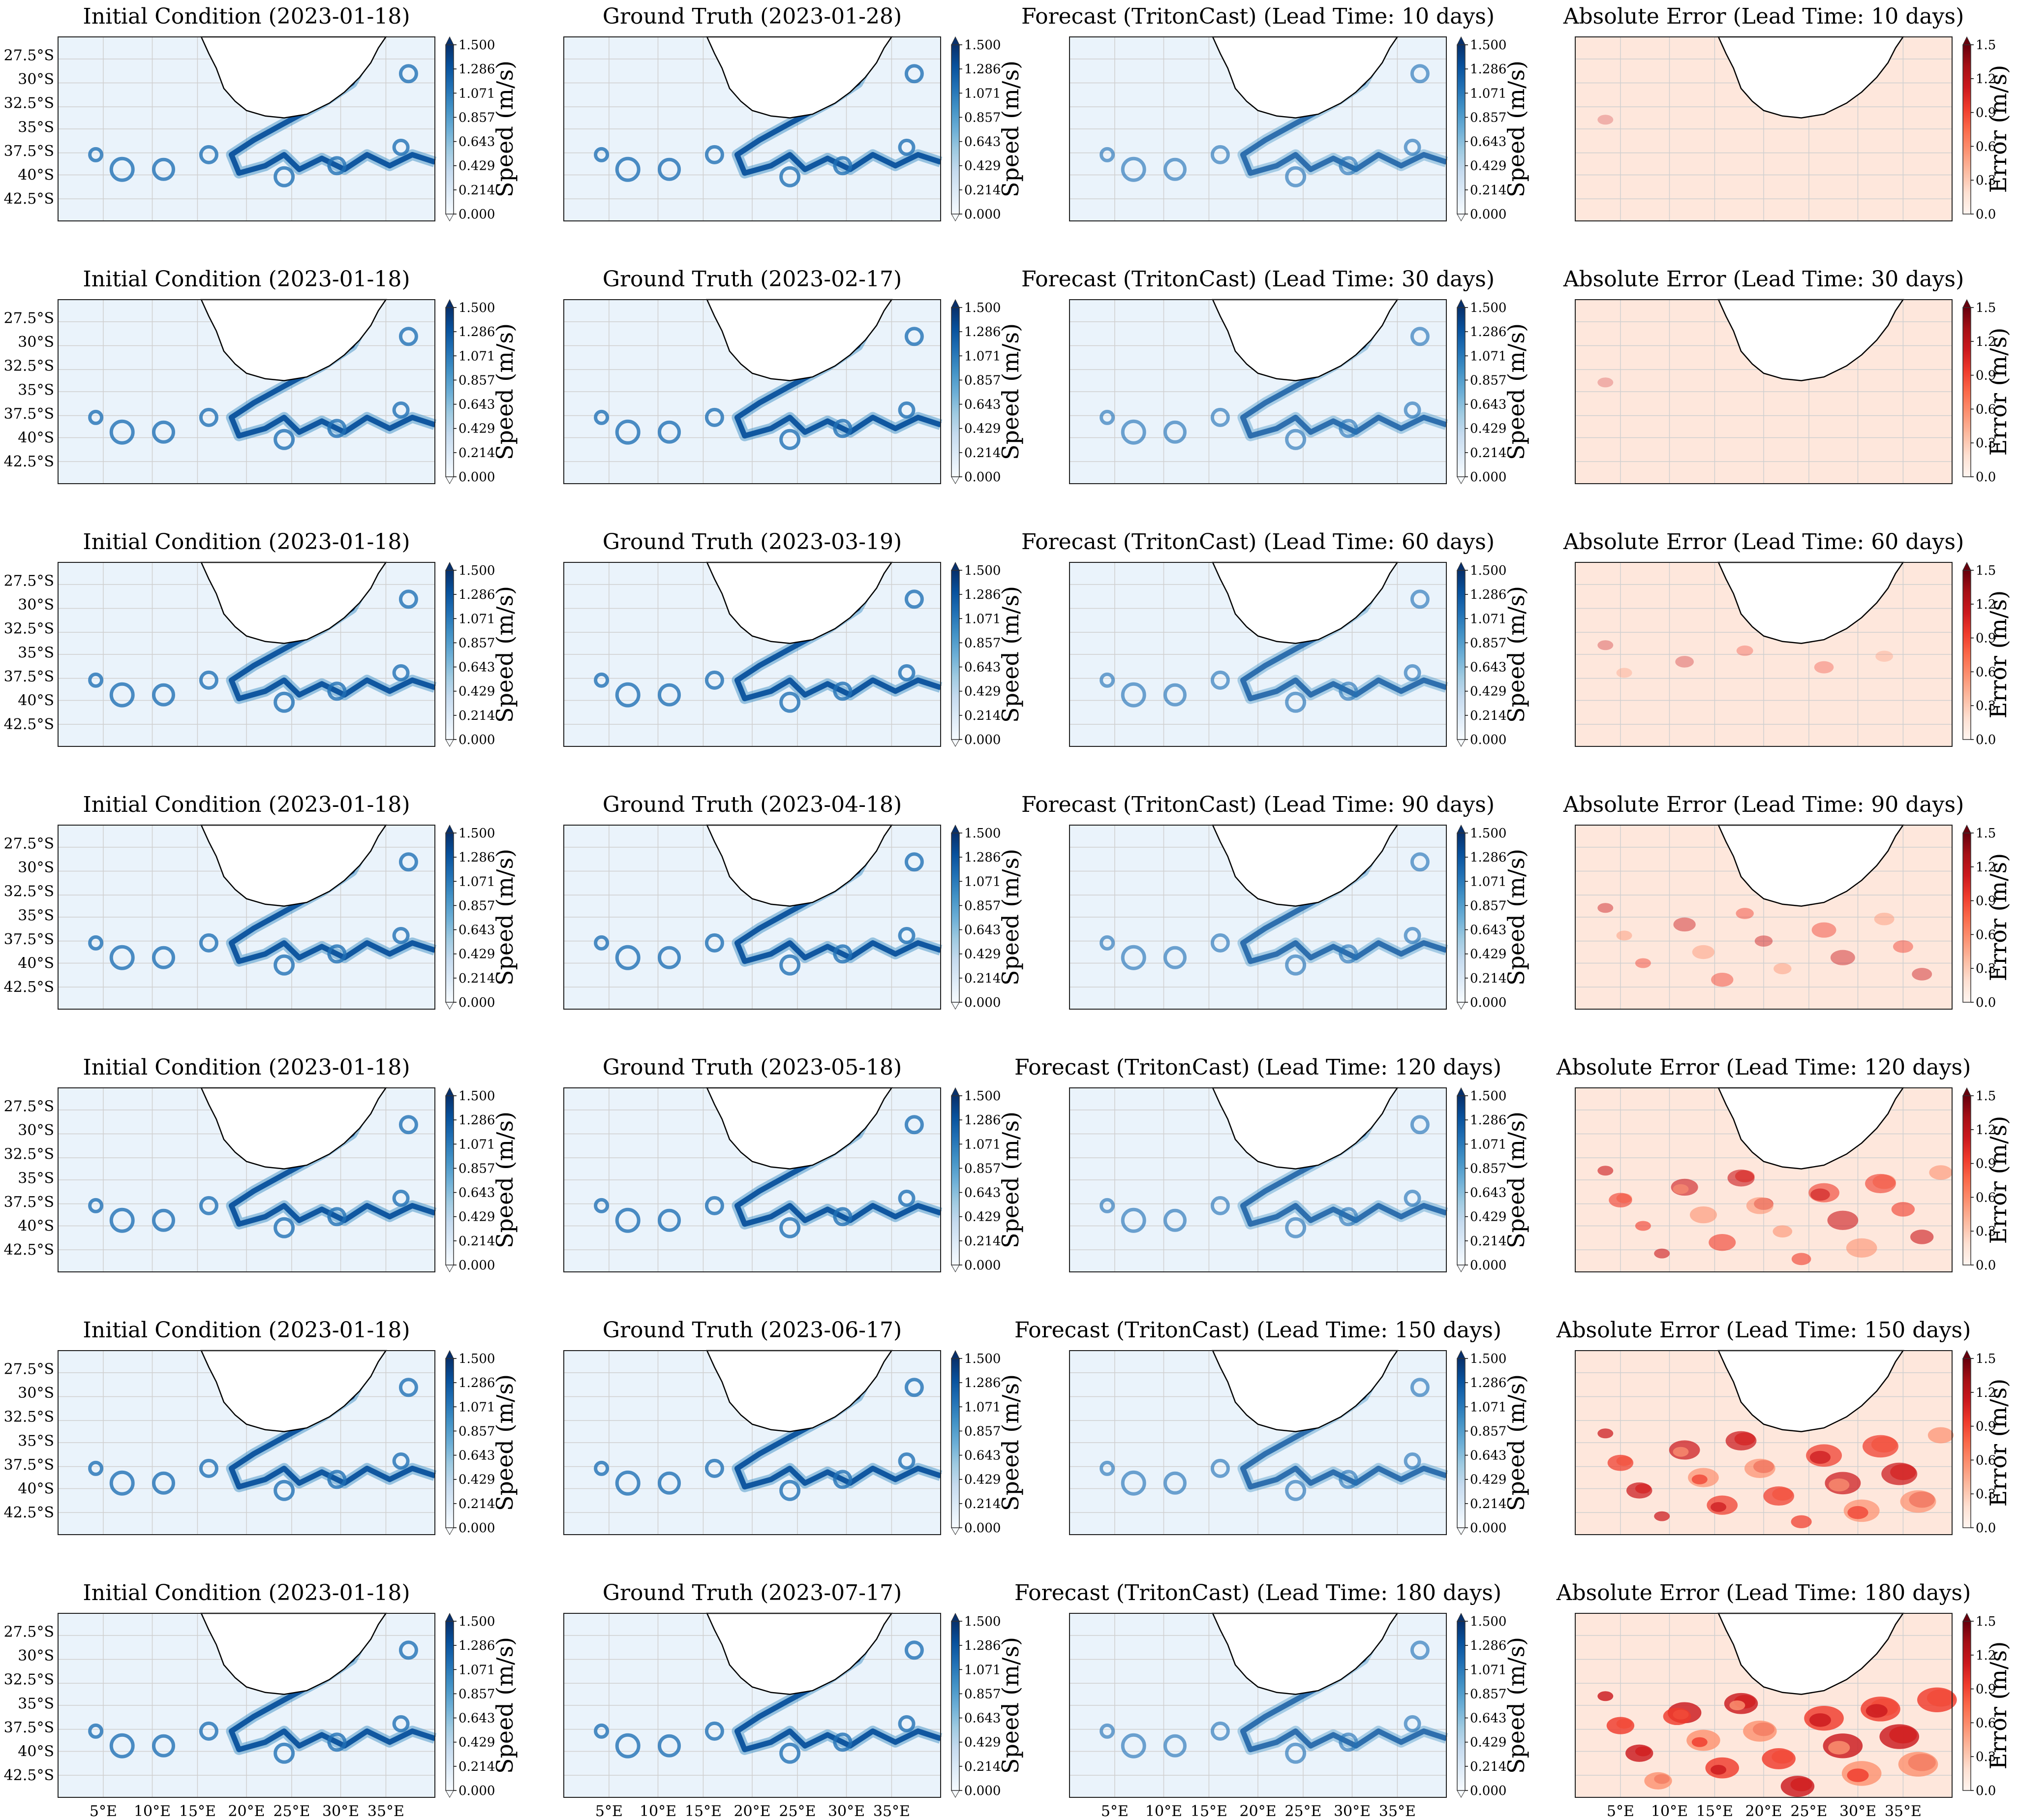 This screenshot has height=1820, width=2018. What do you see at coordinates (1986, 1791) in the screenshot?
I see `colorbar-tick-label: 0.0` at bounding box center [1986, 1791].